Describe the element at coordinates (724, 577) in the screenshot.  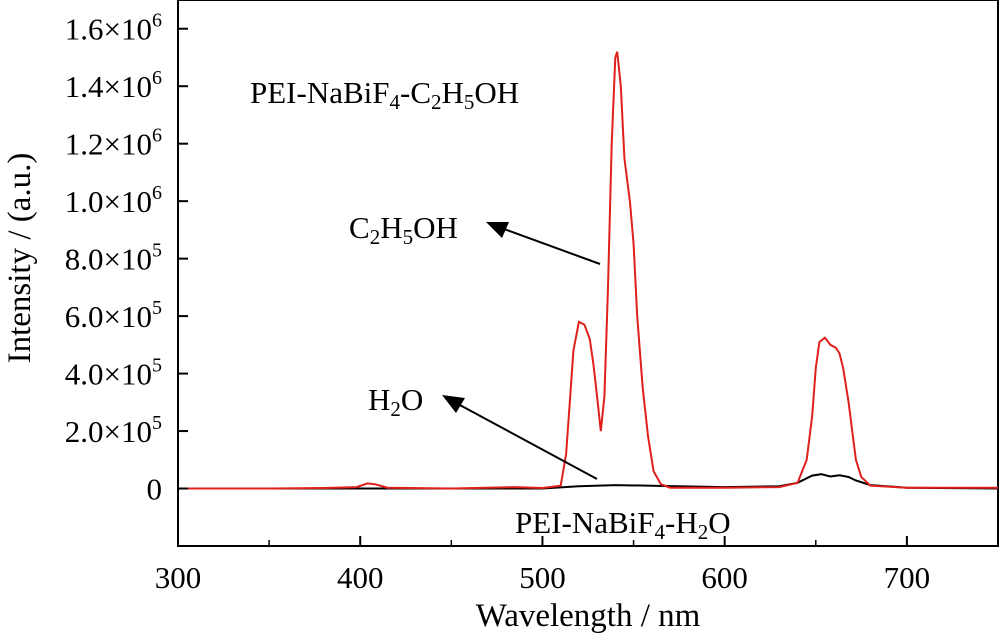
I see `x-tick-label: 600` at that location.